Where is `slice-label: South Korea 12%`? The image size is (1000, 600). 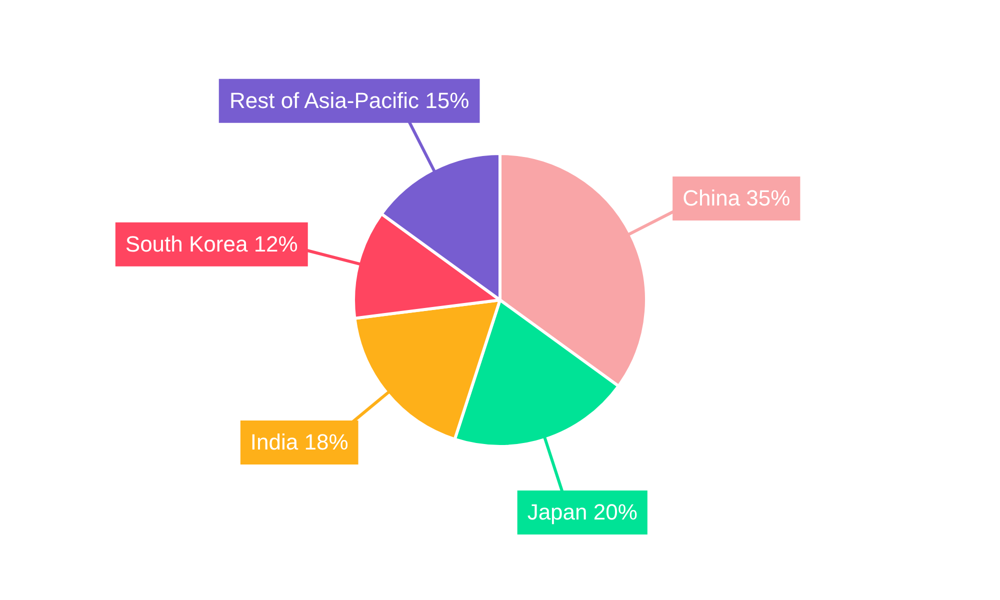
slice-label: South Korea 12% is located at coordinates (211, 243).